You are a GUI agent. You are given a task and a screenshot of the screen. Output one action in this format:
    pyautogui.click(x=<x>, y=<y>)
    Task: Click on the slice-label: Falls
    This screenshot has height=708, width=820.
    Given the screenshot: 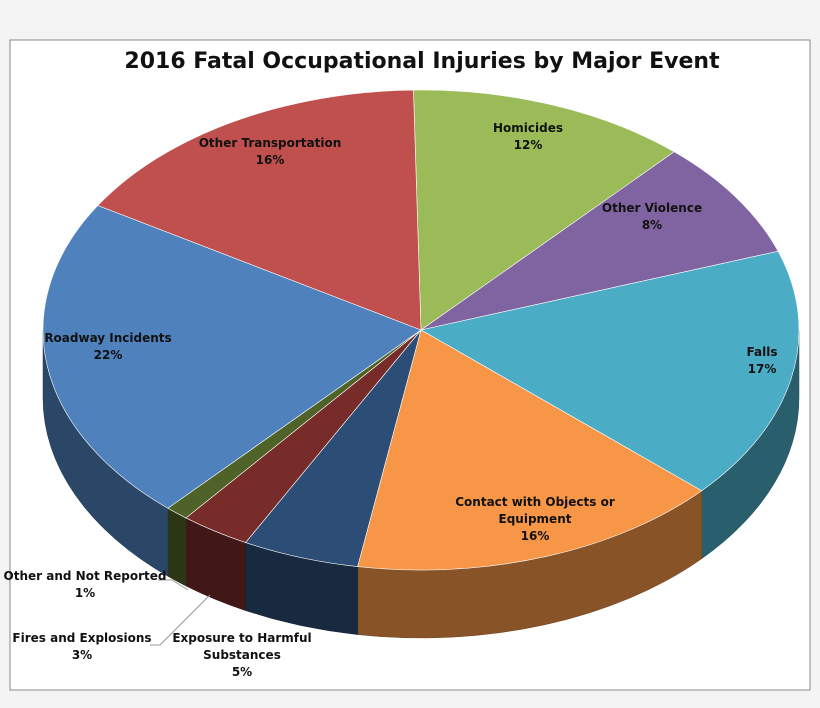 What is the action you would take?
    pyautogui.click(x=762, y=352)
    